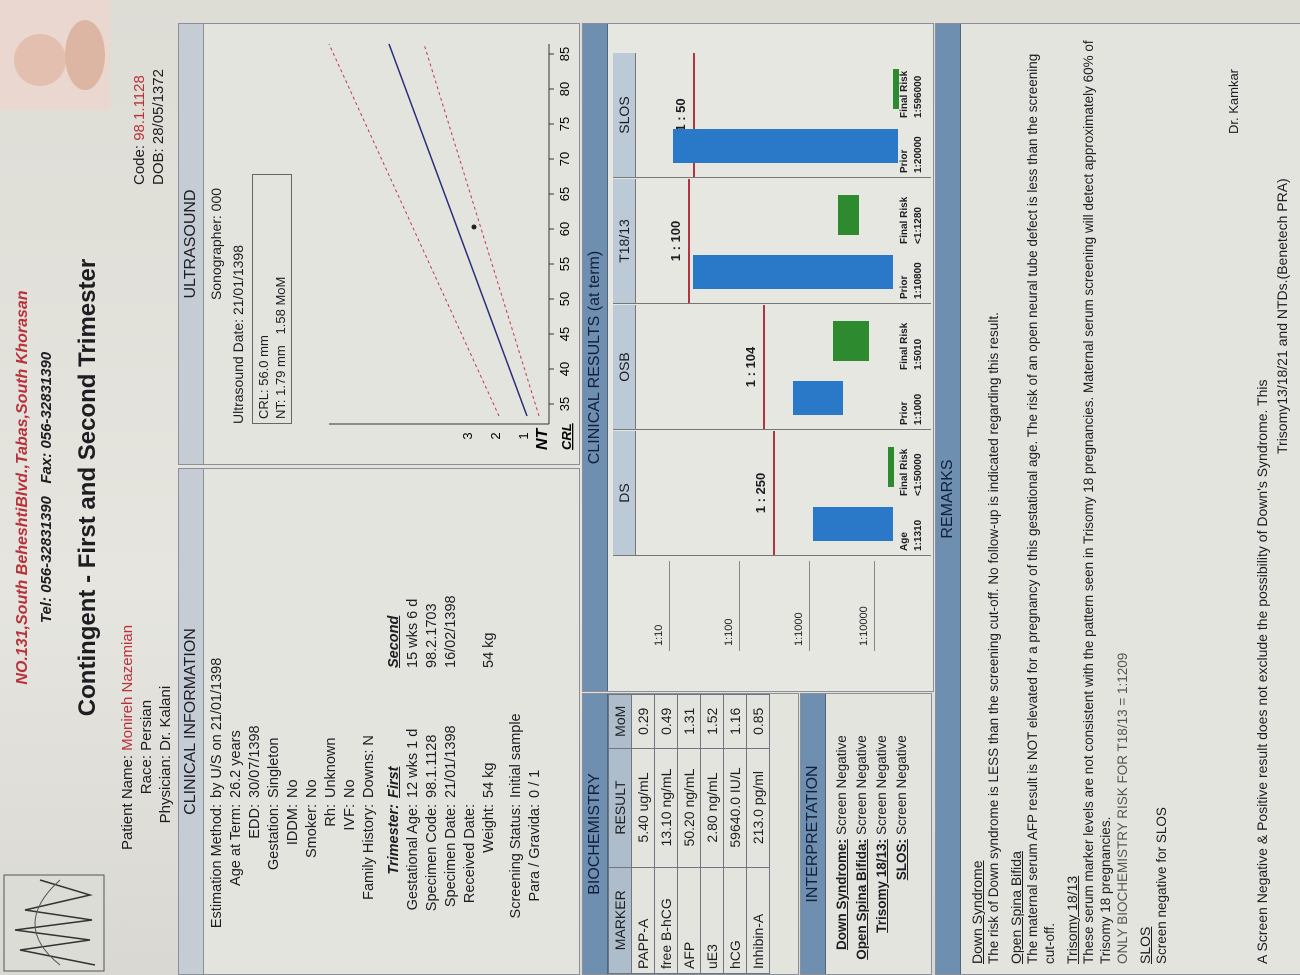 The width and height of the screenshot is (1300, 975). I want to click on x-axis-label: CRL, so click(566, 436).